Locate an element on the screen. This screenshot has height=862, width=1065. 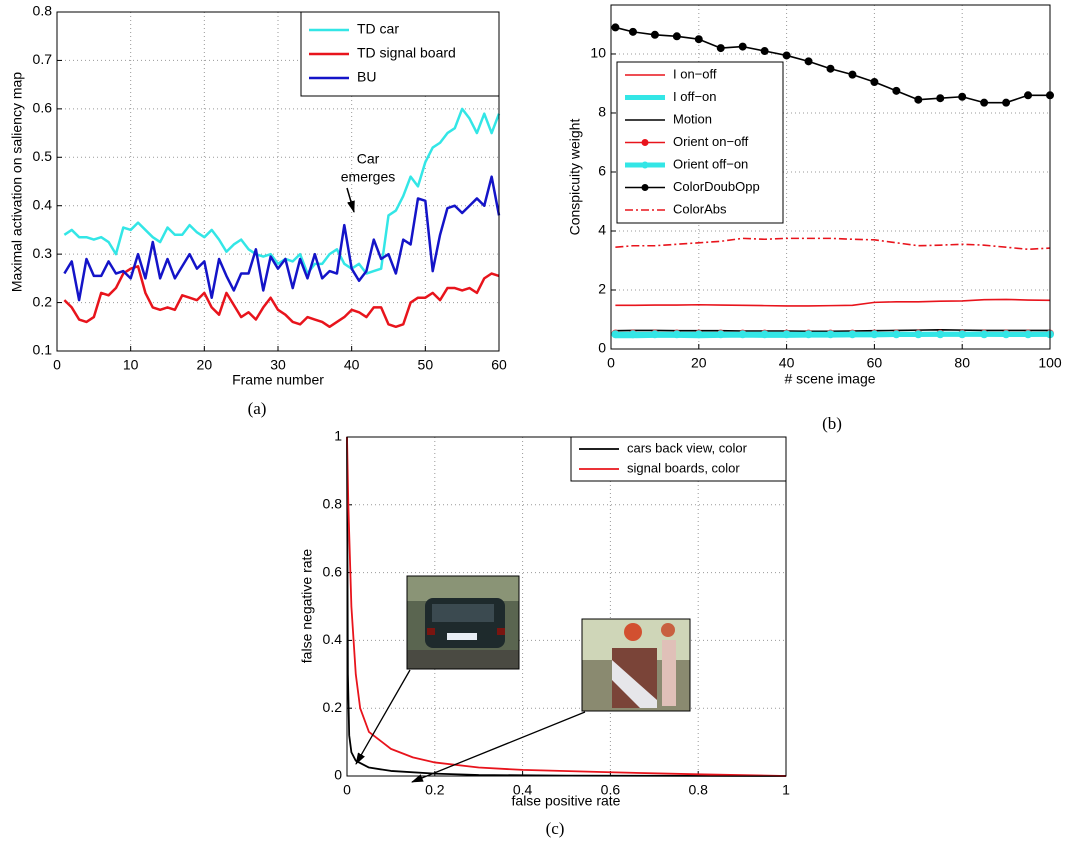
legend-label: I off−on is located at coordinates (695, 96).